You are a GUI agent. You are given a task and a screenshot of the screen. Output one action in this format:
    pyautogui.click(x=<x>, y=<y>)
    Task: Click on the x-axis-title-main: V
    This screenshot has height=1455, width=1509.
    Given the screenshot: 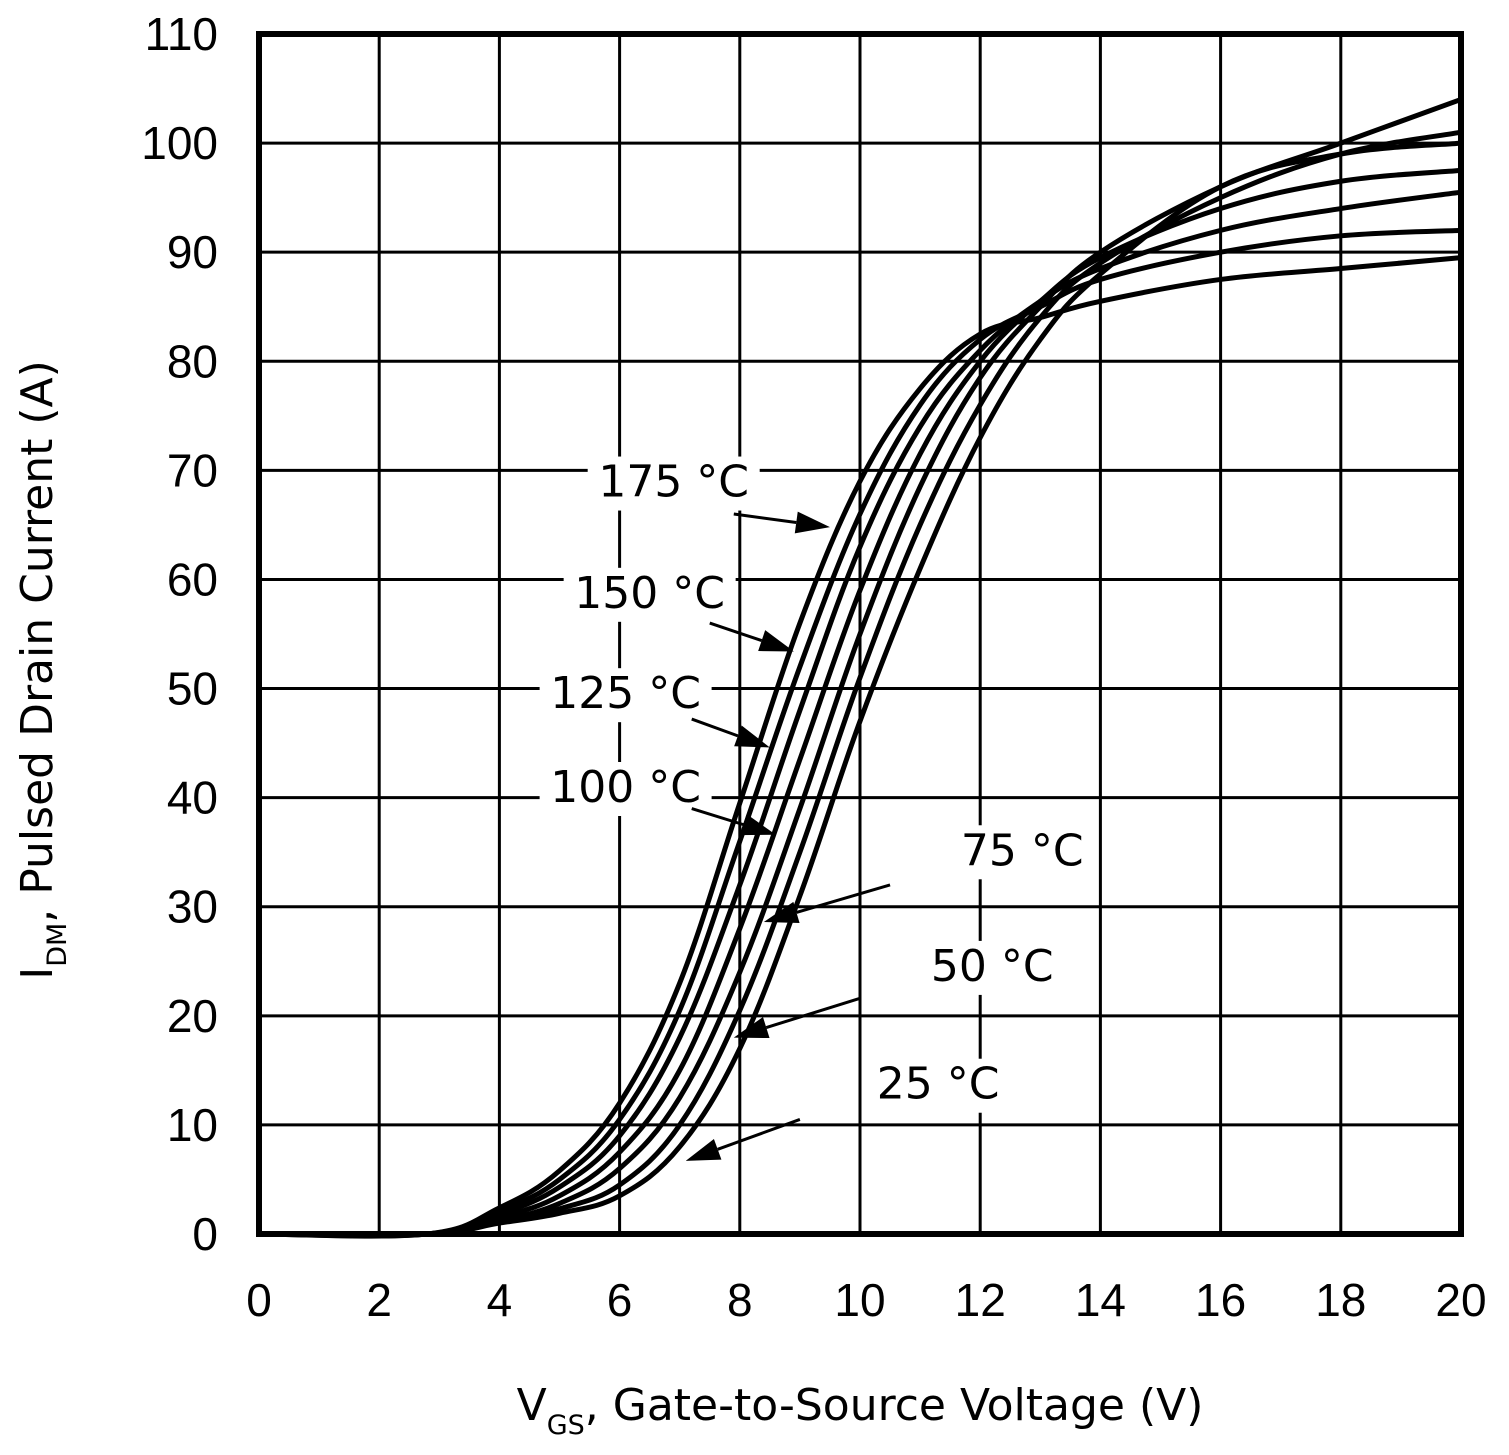 What is the action you would take?
    pyautogui.click(x=532, y=1405)
    